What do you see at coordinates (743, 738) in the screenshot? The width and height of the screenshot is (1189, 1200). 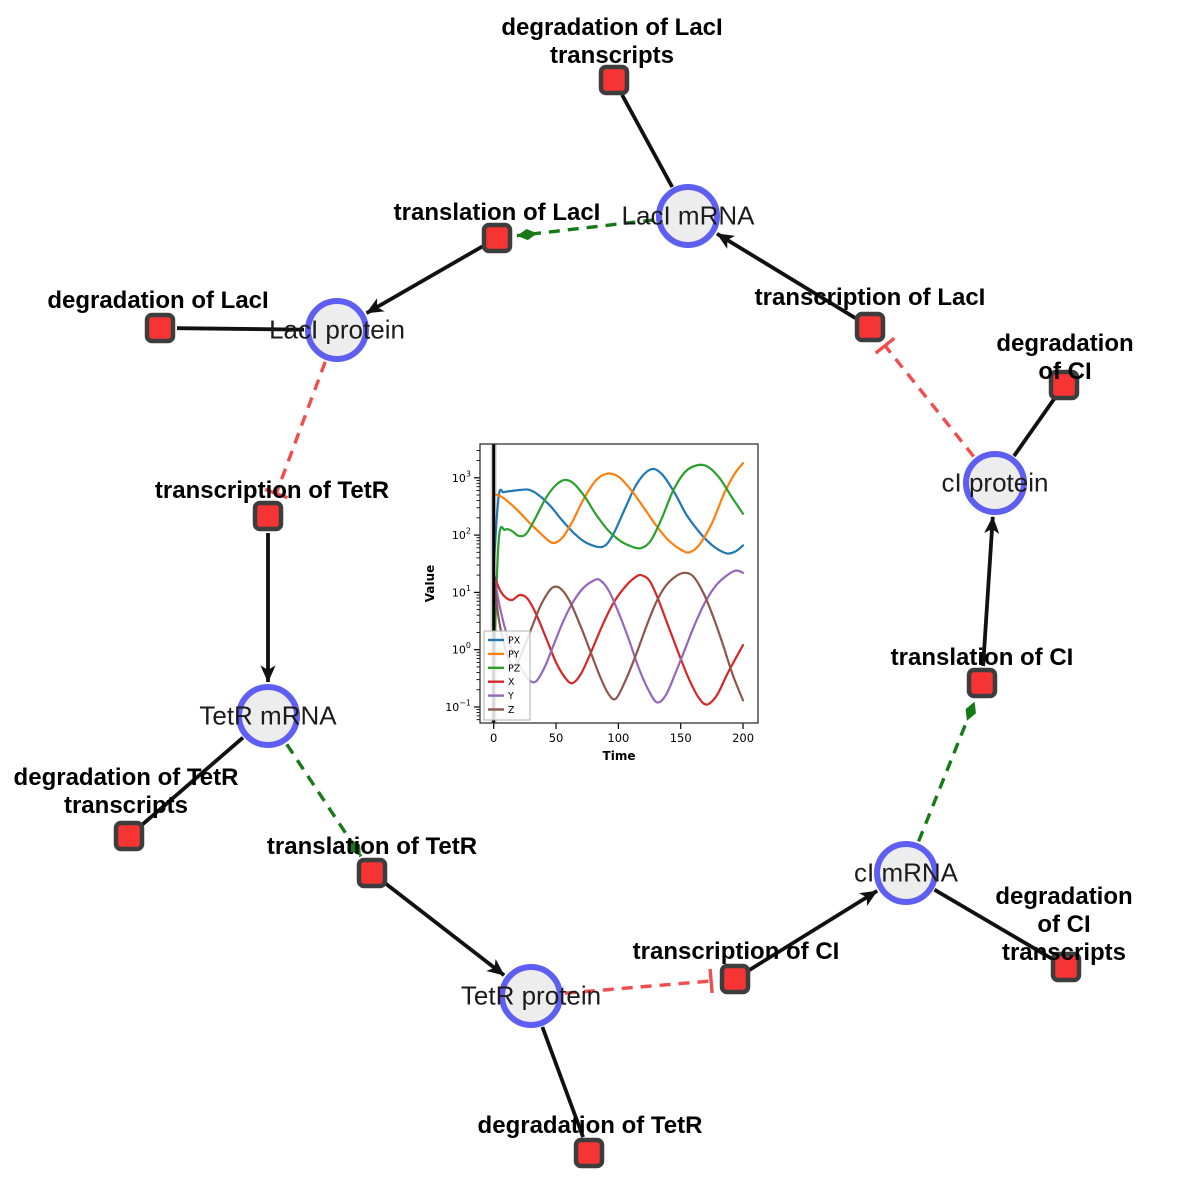 I see `x-tick-label: 200` at bounding box center [743, 738].